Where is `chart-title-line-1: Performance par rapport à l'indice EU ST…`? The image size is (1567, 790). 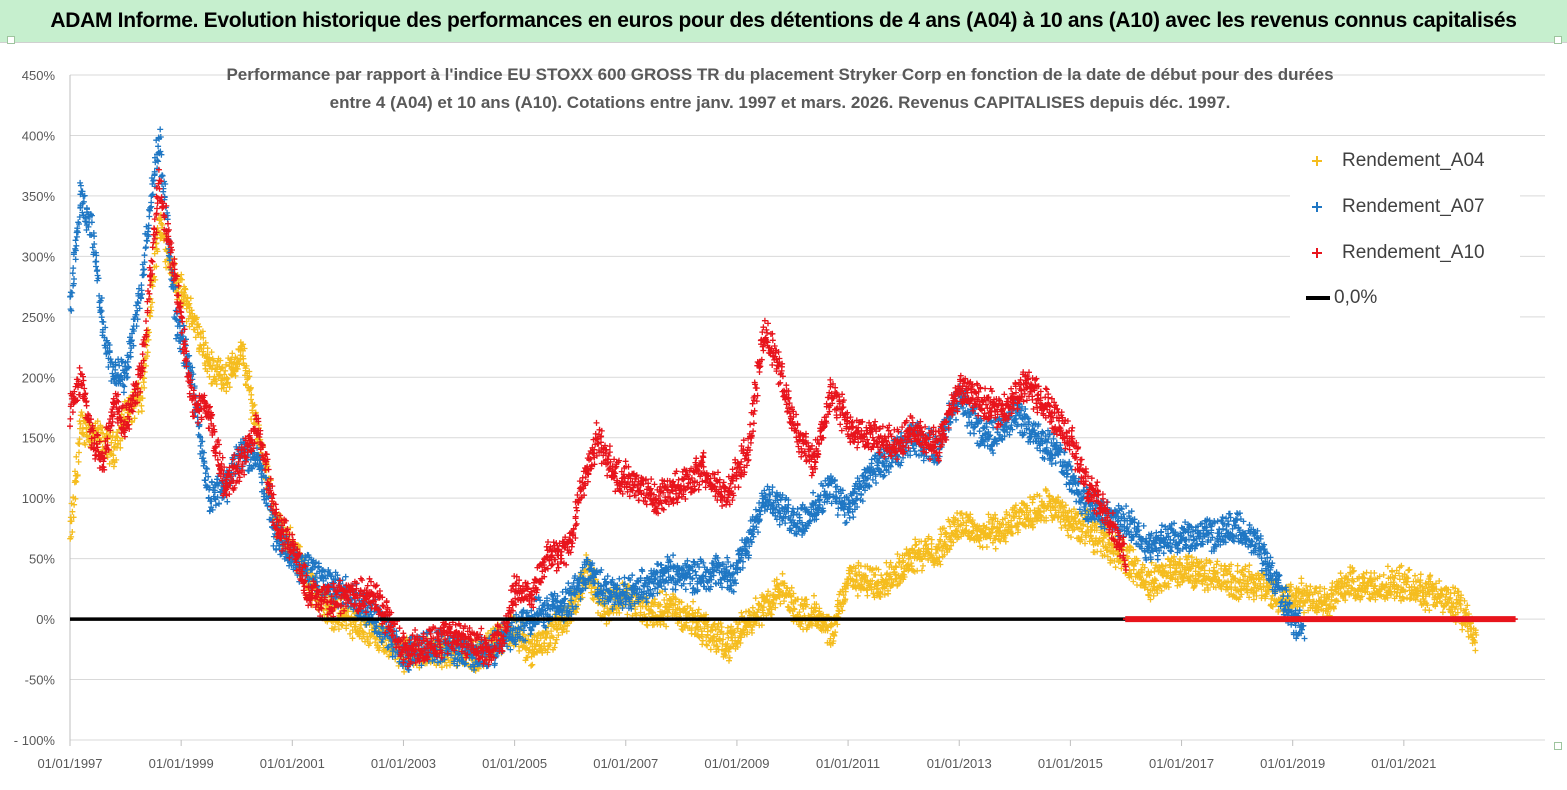
chart-title-line-1: Performance par rapport à l'indice EU ST… is located at coordinates (780, 74).